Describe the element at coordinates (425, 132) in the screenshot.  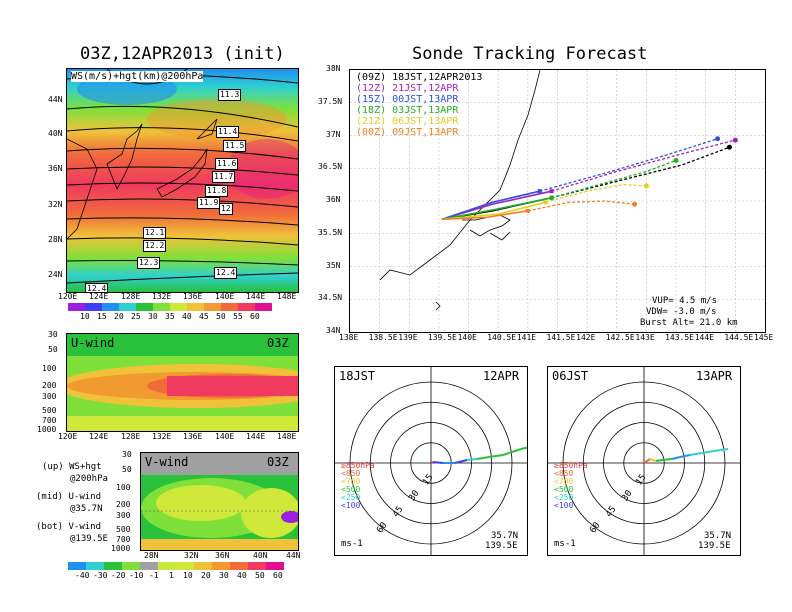
I see `legend-time: 09JST,13APR` at that location.